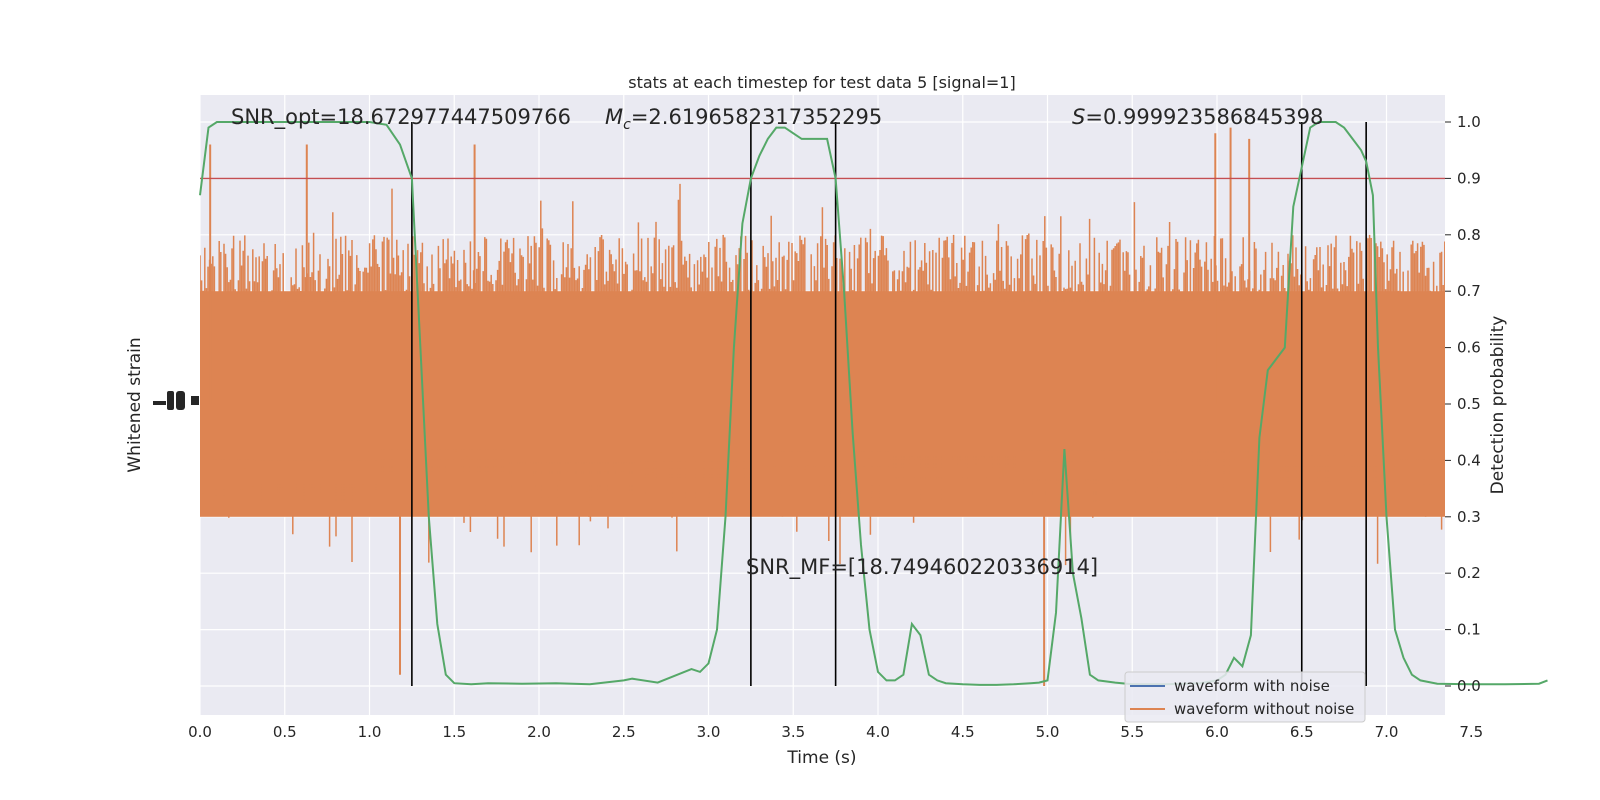 The height and width of the screenshot is (800, 1600). Describe the element at coordinates (200, 732) in the screenshot. I see `x-tick-label: 0.0` at that location.